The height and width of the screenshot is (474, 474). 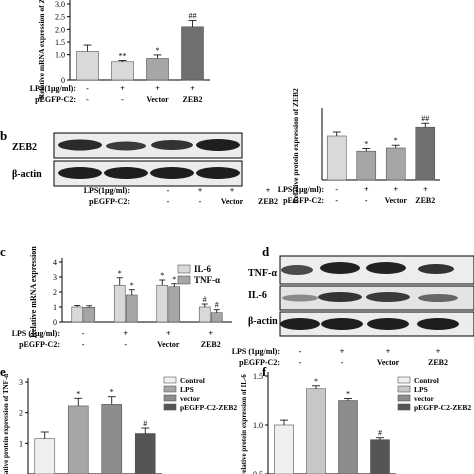 I want to click on c-row-value: Vector, so click(x=168, y=344).